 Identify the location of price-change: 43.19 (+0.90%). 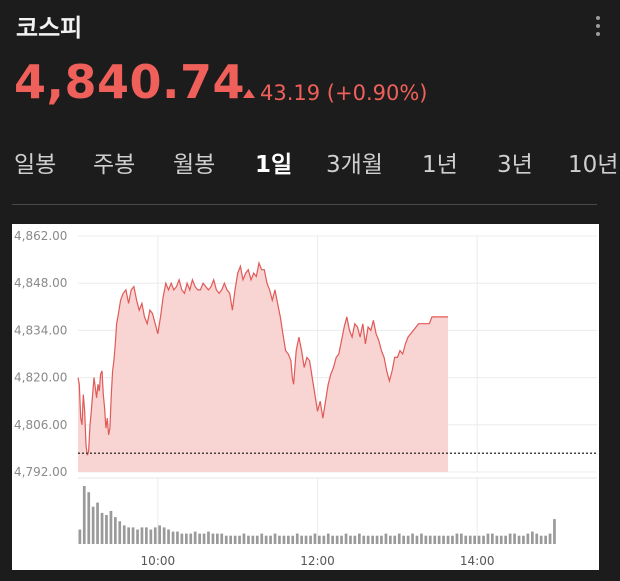
(335, 93).